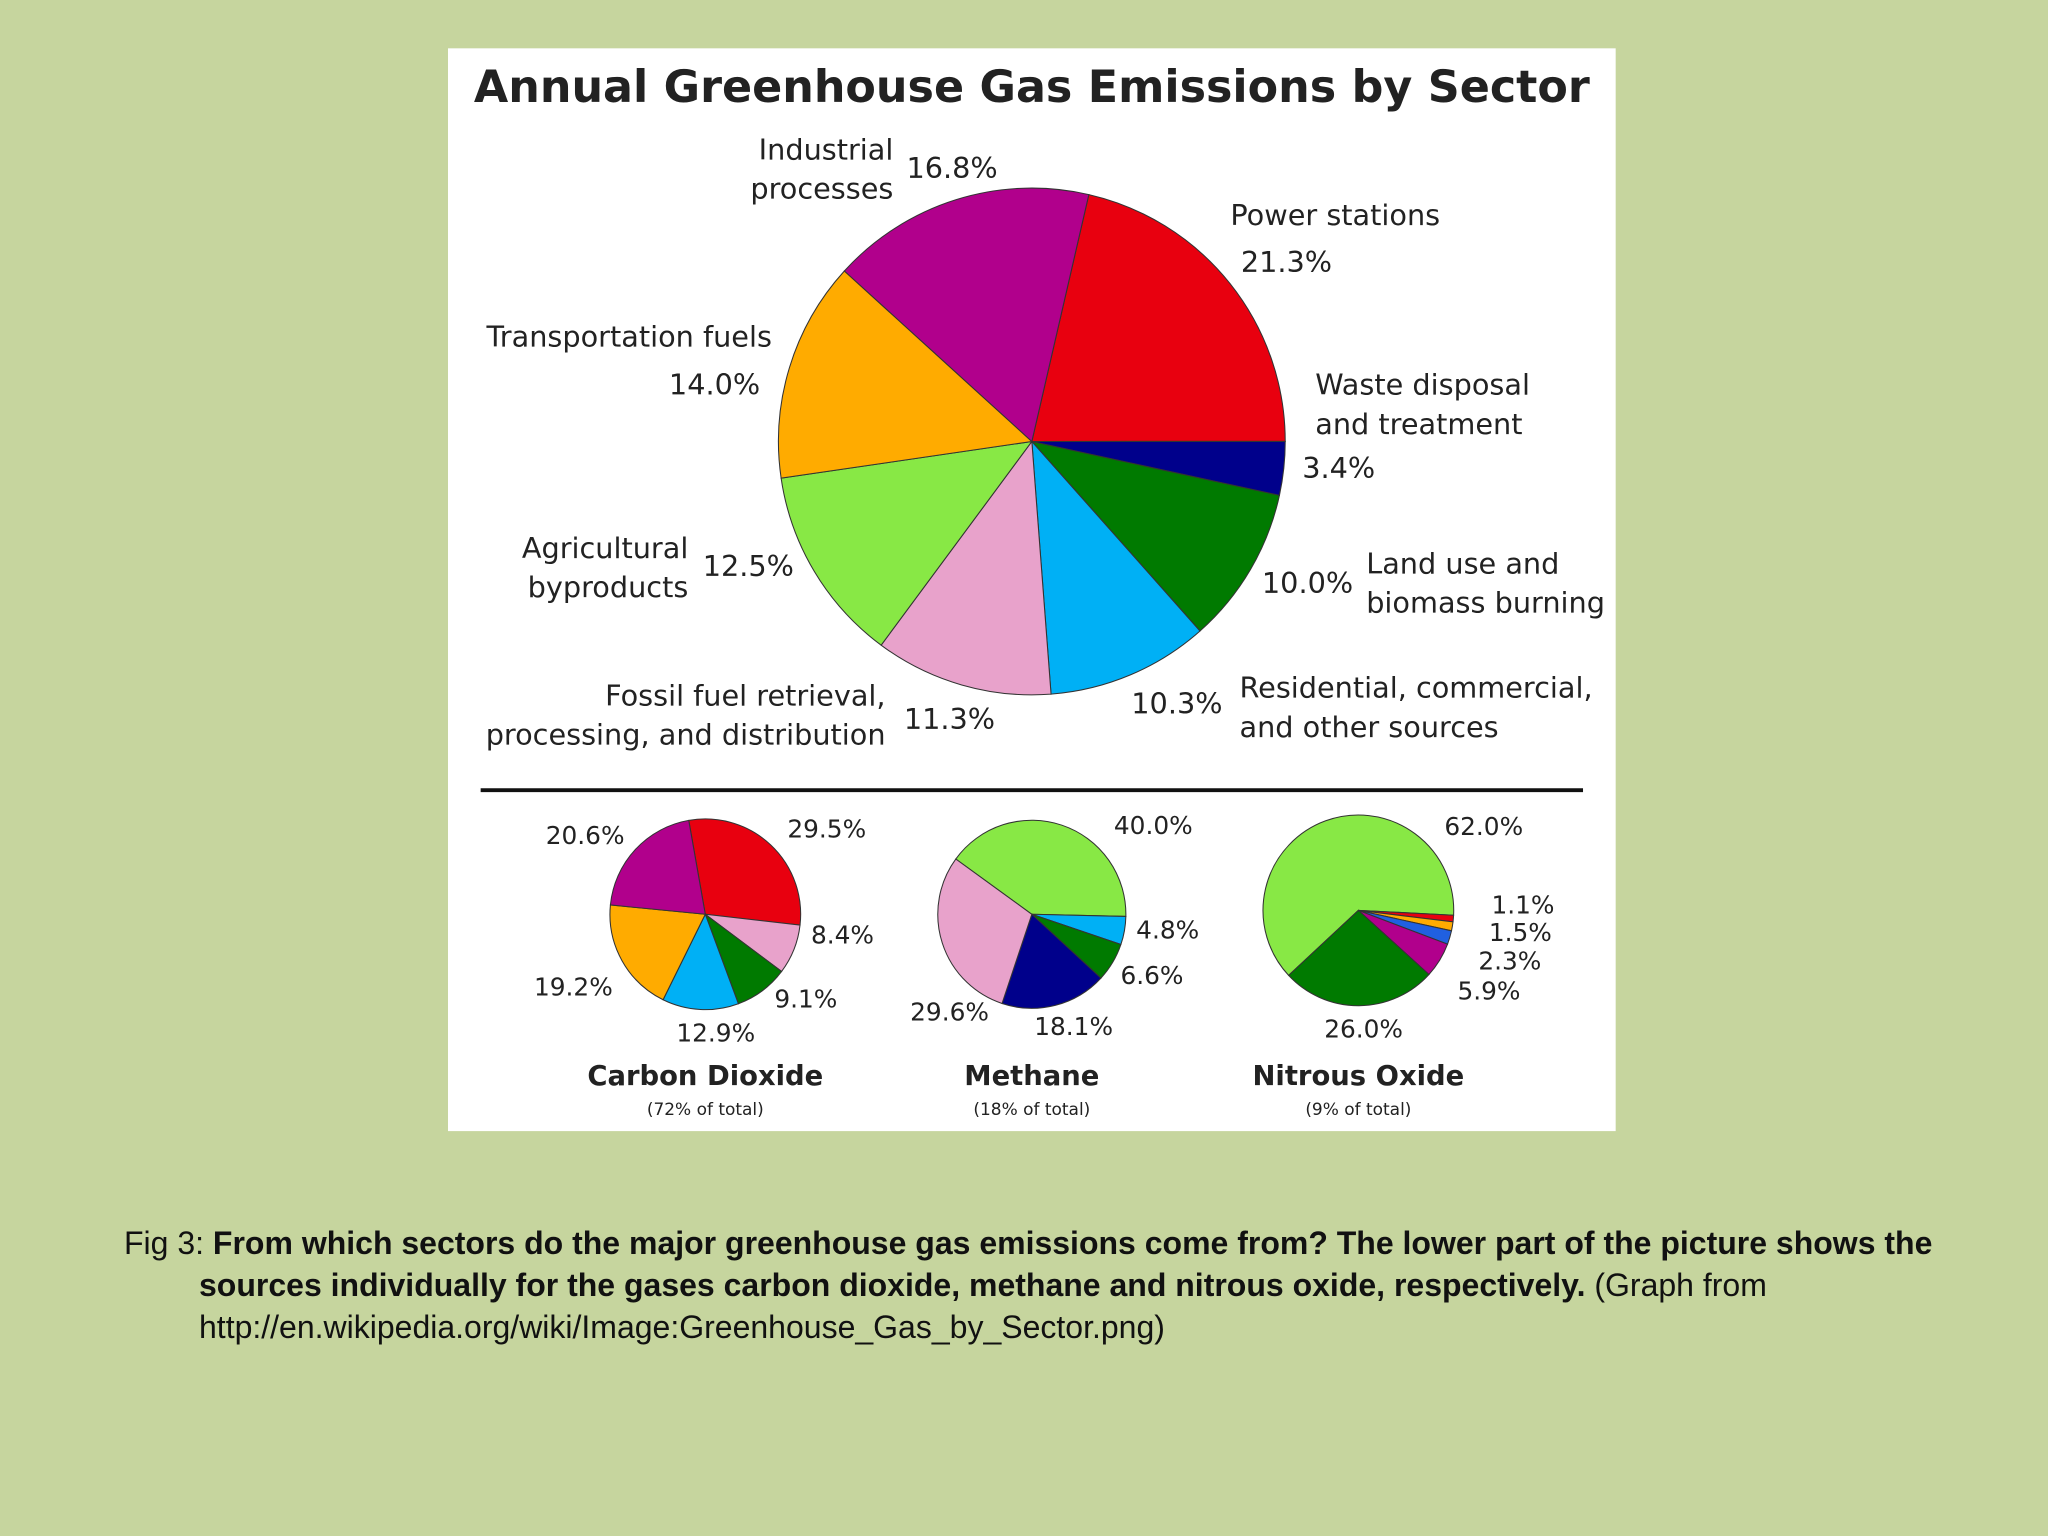 Image resolution: width=2048 pixels, height=1536 pixels. I want to click on value-label: 19.2%, so click(573, 987).